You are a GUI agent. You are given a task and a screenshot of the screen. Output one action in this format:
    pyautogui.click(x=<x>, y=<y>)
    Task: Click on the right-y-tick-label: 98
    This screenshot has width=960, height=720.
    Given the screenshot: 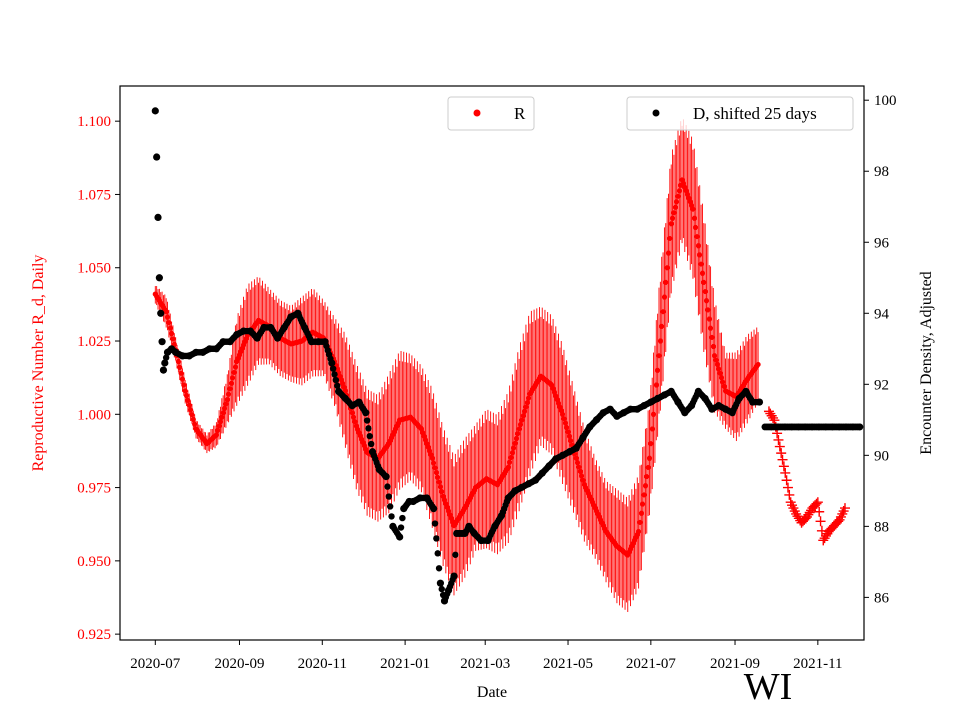 What is the action you would take?
    pyautogui.click(x=881, y=172)
    